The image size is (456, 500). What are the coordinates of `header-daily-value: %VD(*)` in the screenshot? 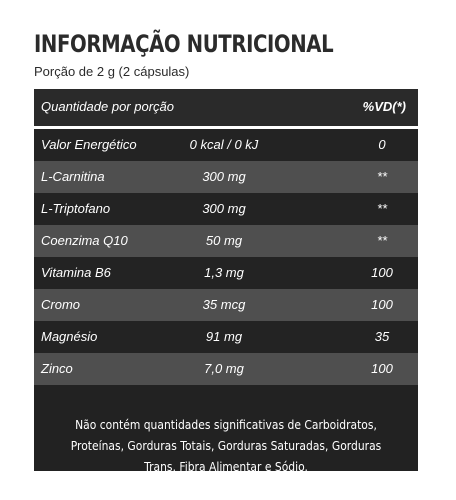 It's located at (384, 106).